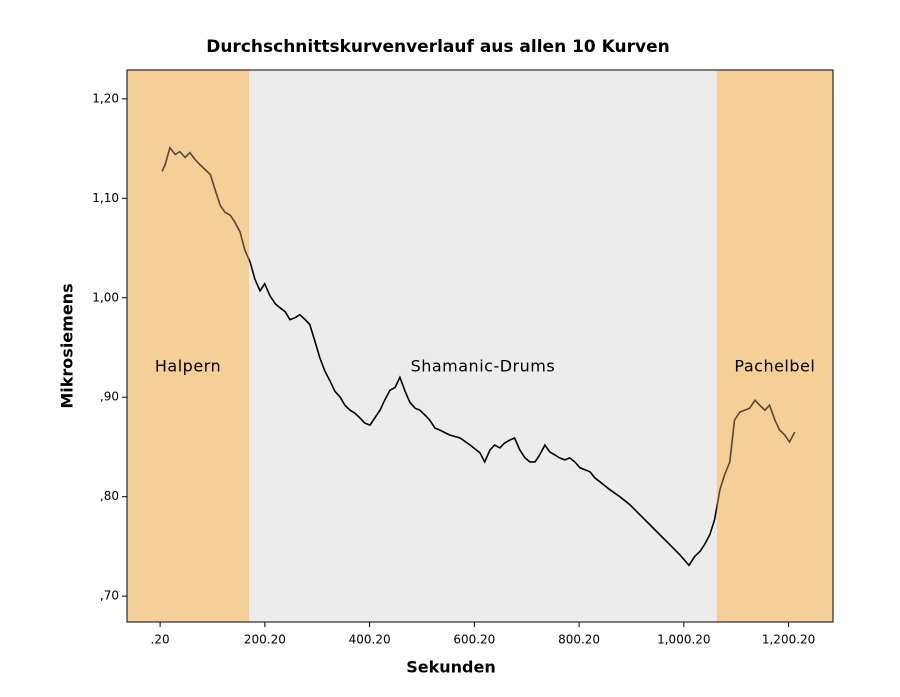 This screenshot has width=900, height=697. I want to click on region-label: Shamanic-Drums, so click(483, 366).